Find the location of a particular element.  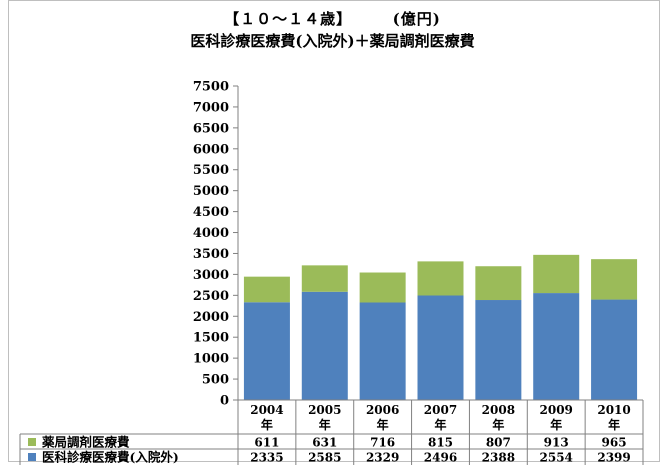

data-table-value: 2329 is located at coordinates (382, 458).